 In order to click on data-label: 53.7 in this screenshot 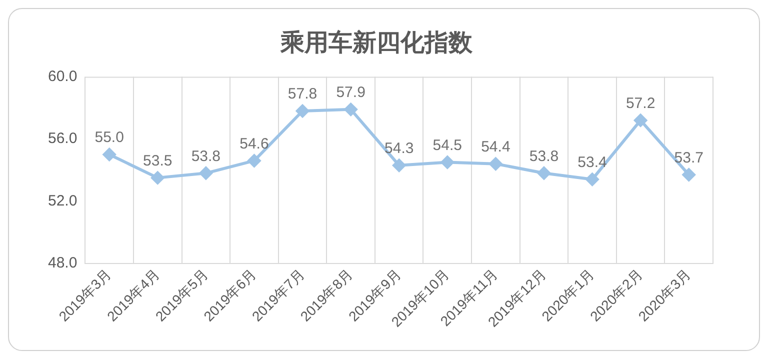, I will do `click(689, 157)`.